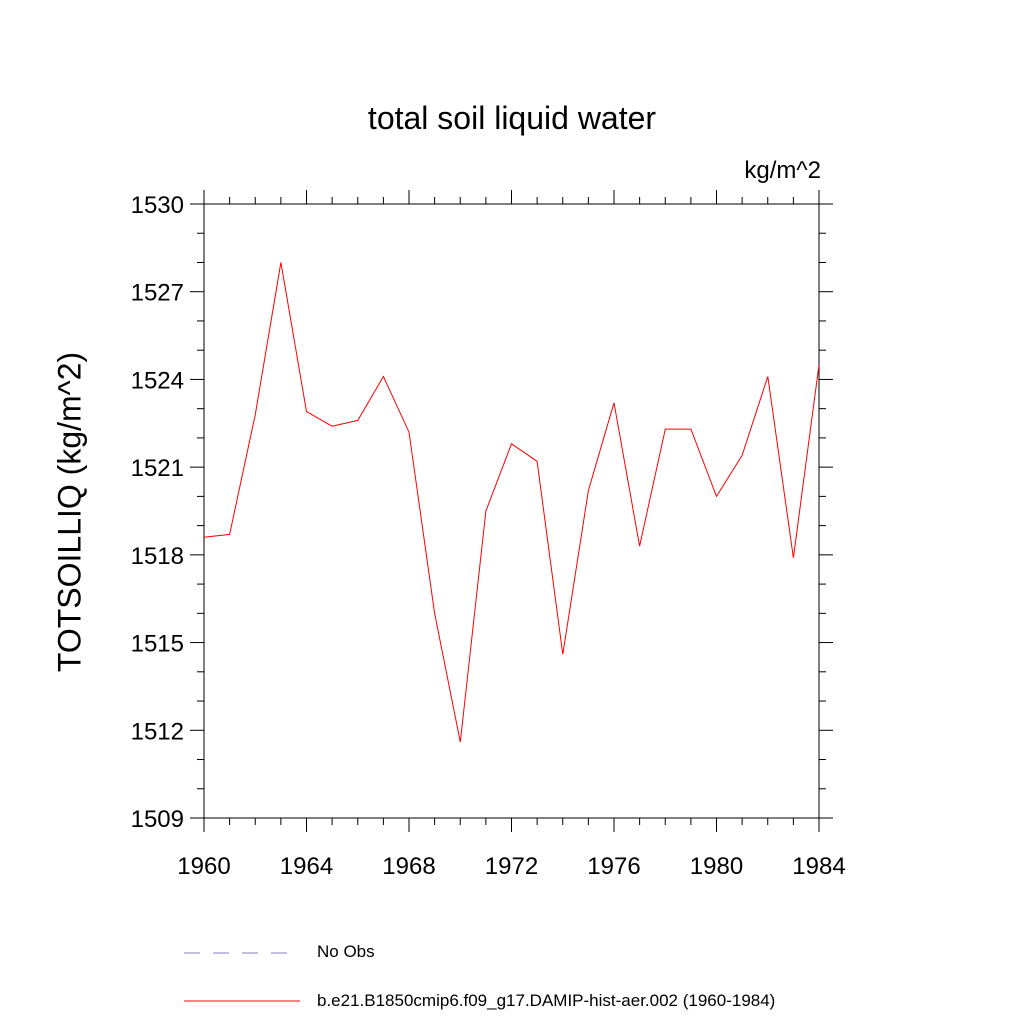  I want to click on y-axis-label: TOTSOILLIQ (kg/m^2), so click(69, 512).